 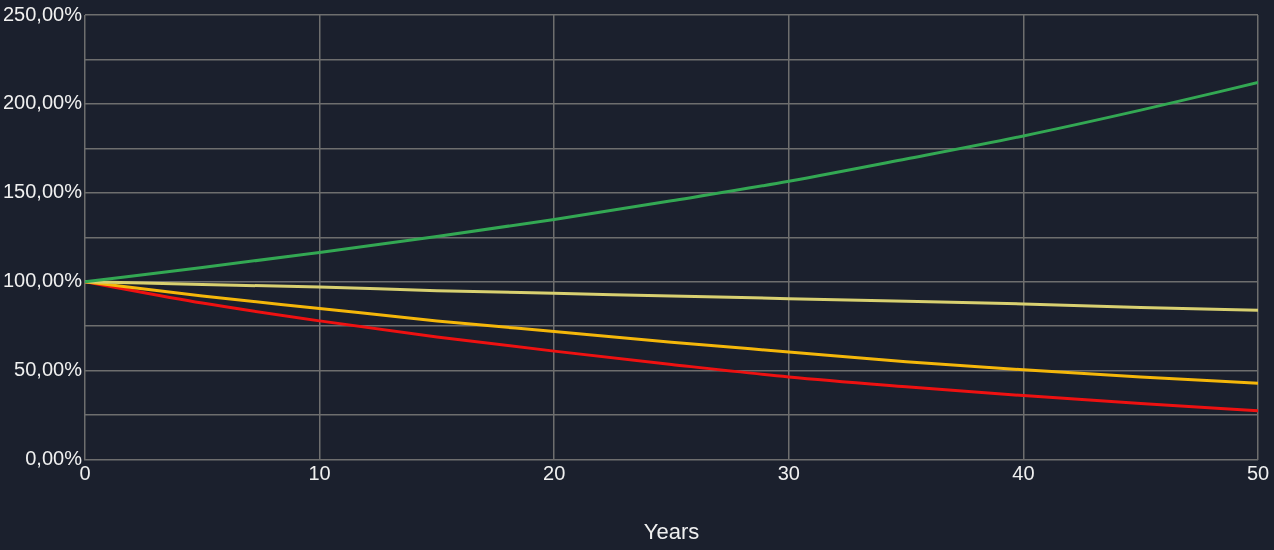 I want to click on x-tick-label: 50, so click(x=1258, y=473).